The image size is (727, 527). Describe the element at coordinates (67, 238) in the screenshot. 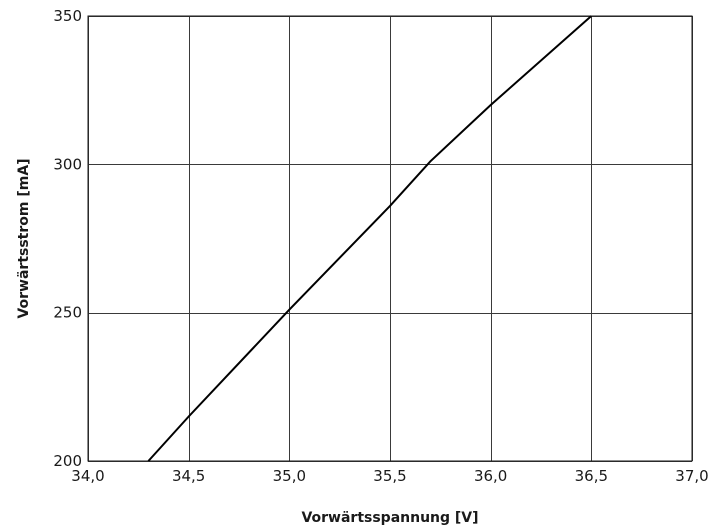

I see `y-tick-labels: 200 250 300 350` at that location.